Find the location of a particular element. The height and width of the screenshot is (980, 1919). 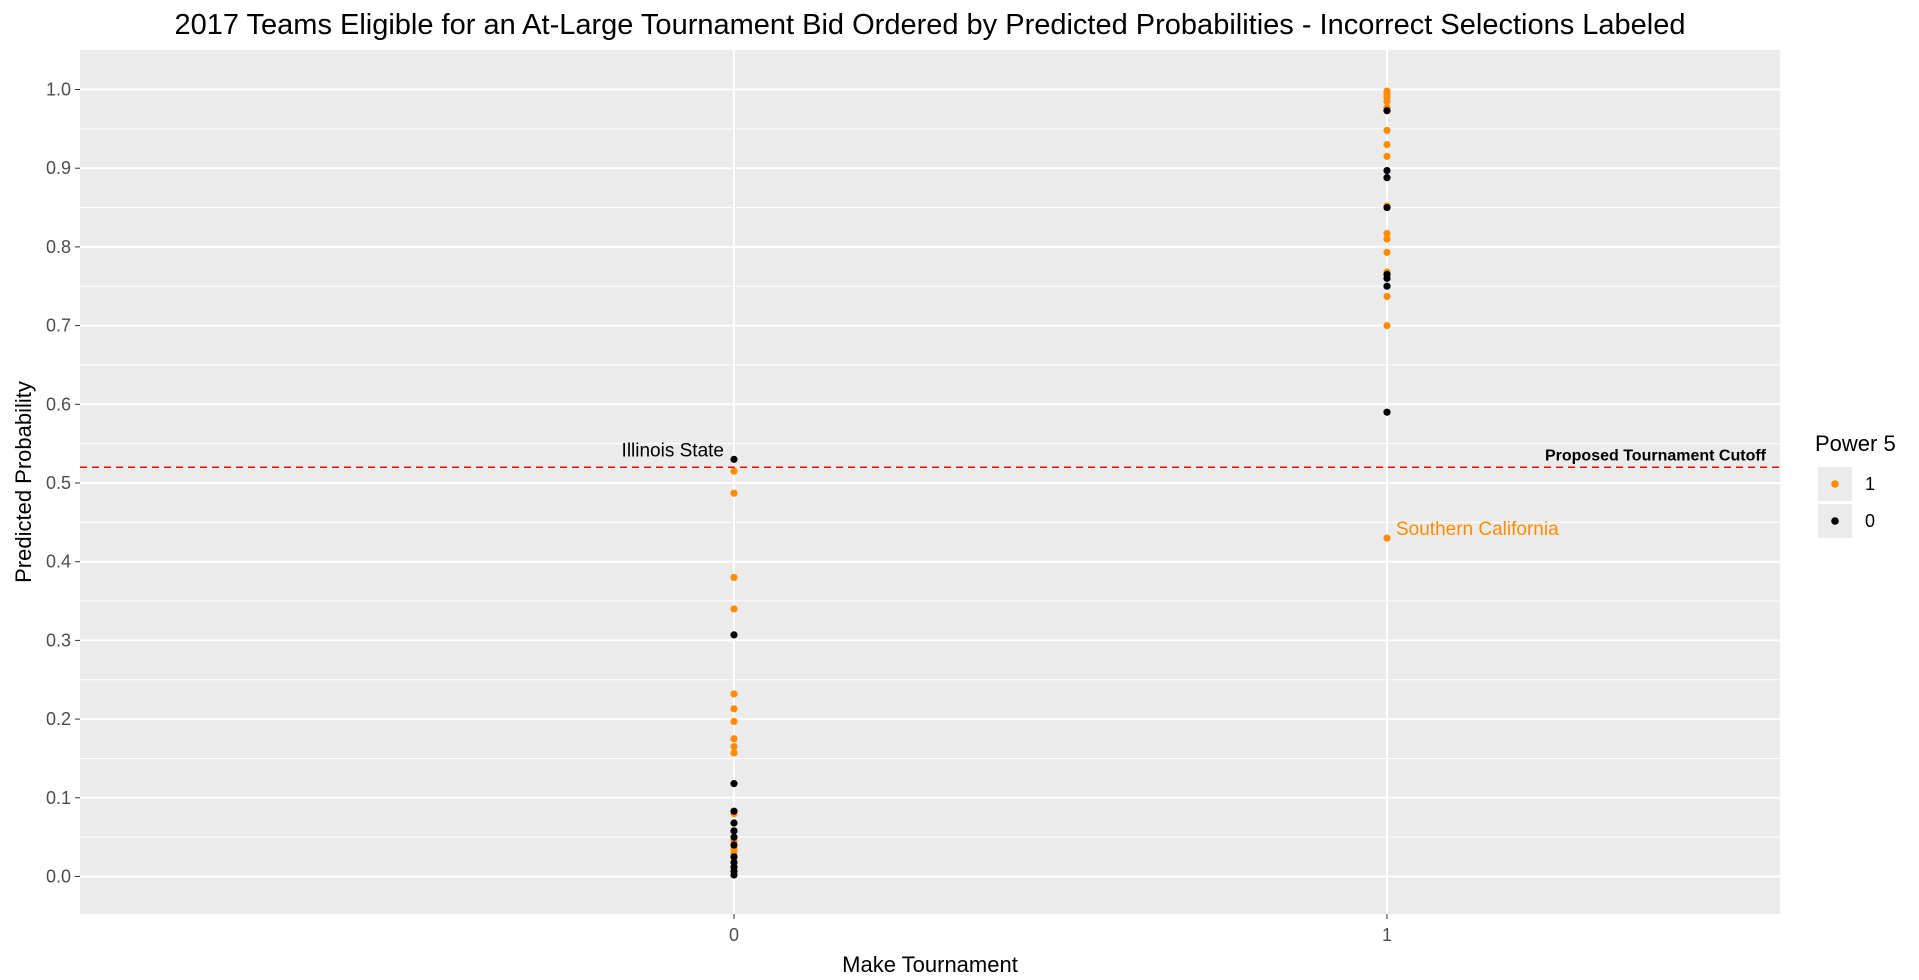

y-tick-label: 0.5 is located at coordinates (58, 483).